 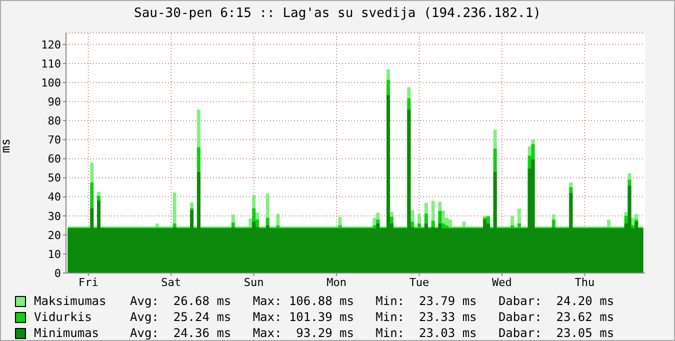 What do you see at coordinates (54, 178) in the screenshot?
I see `y-tick-label: 50` at bounding box center [54, 178].